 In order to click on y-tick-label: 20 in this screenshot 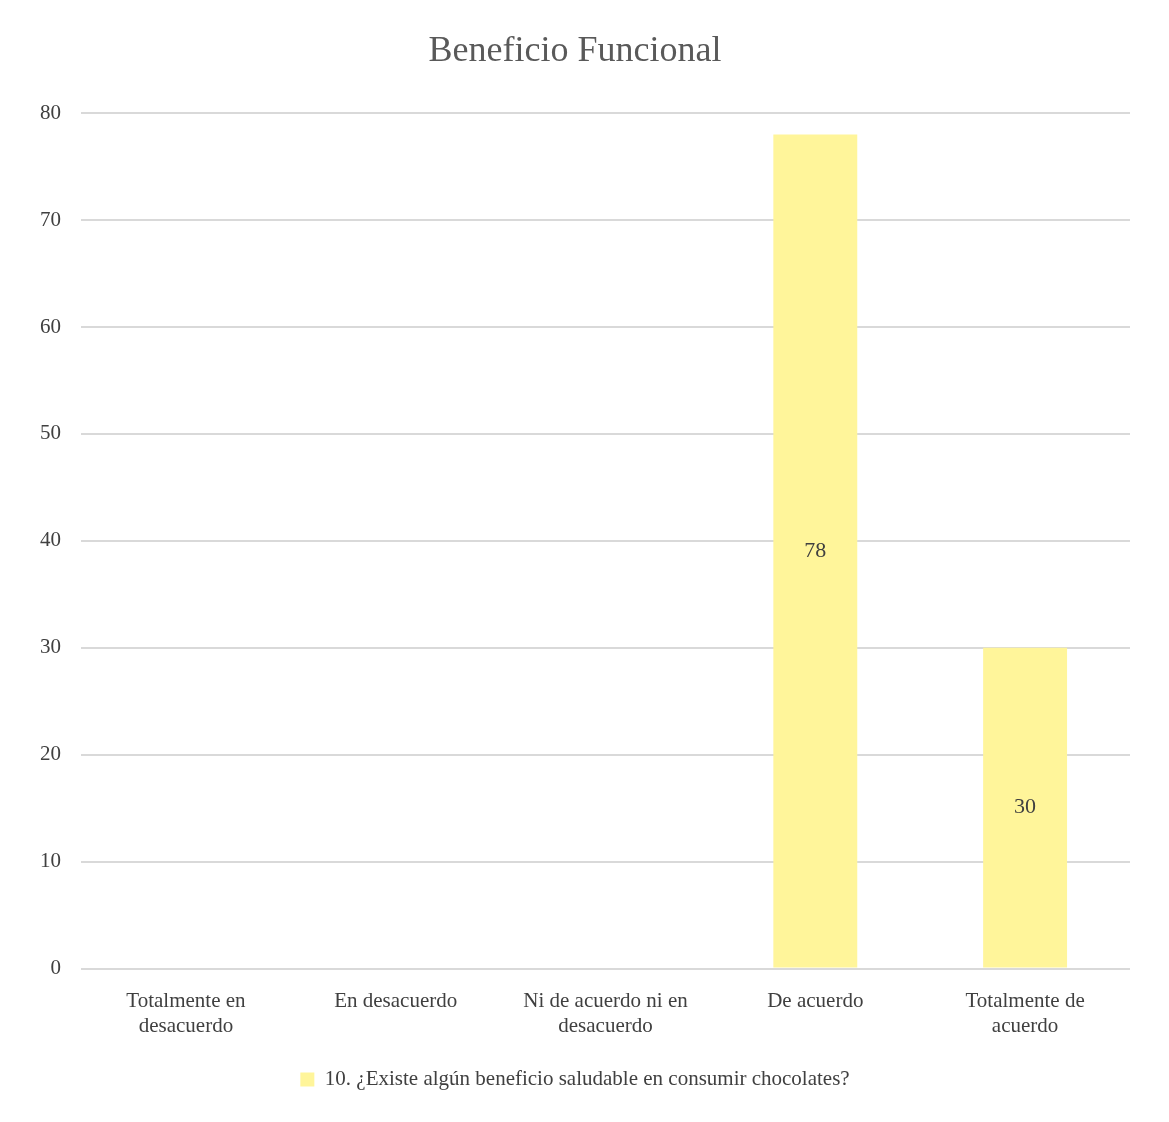, I will do `click(50, 753)`.